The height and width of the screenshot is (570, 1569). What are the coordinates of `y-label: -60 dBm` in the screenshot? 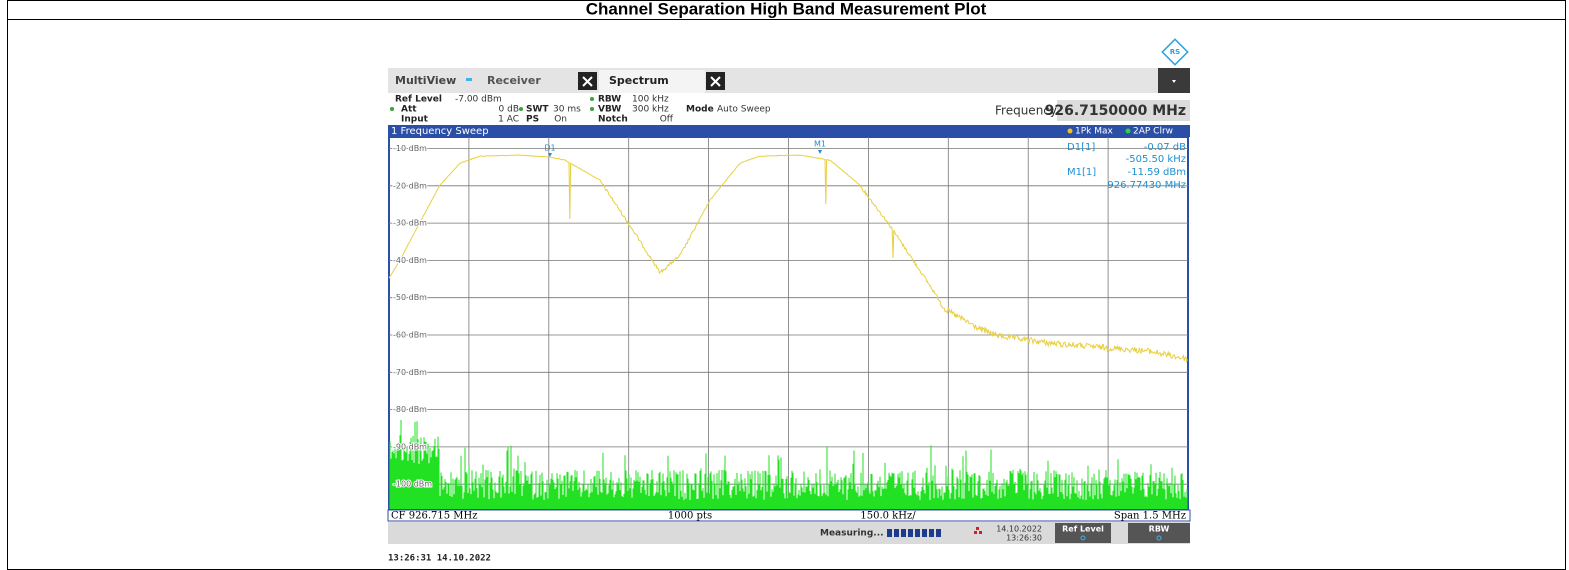 It's located at (410, 335).